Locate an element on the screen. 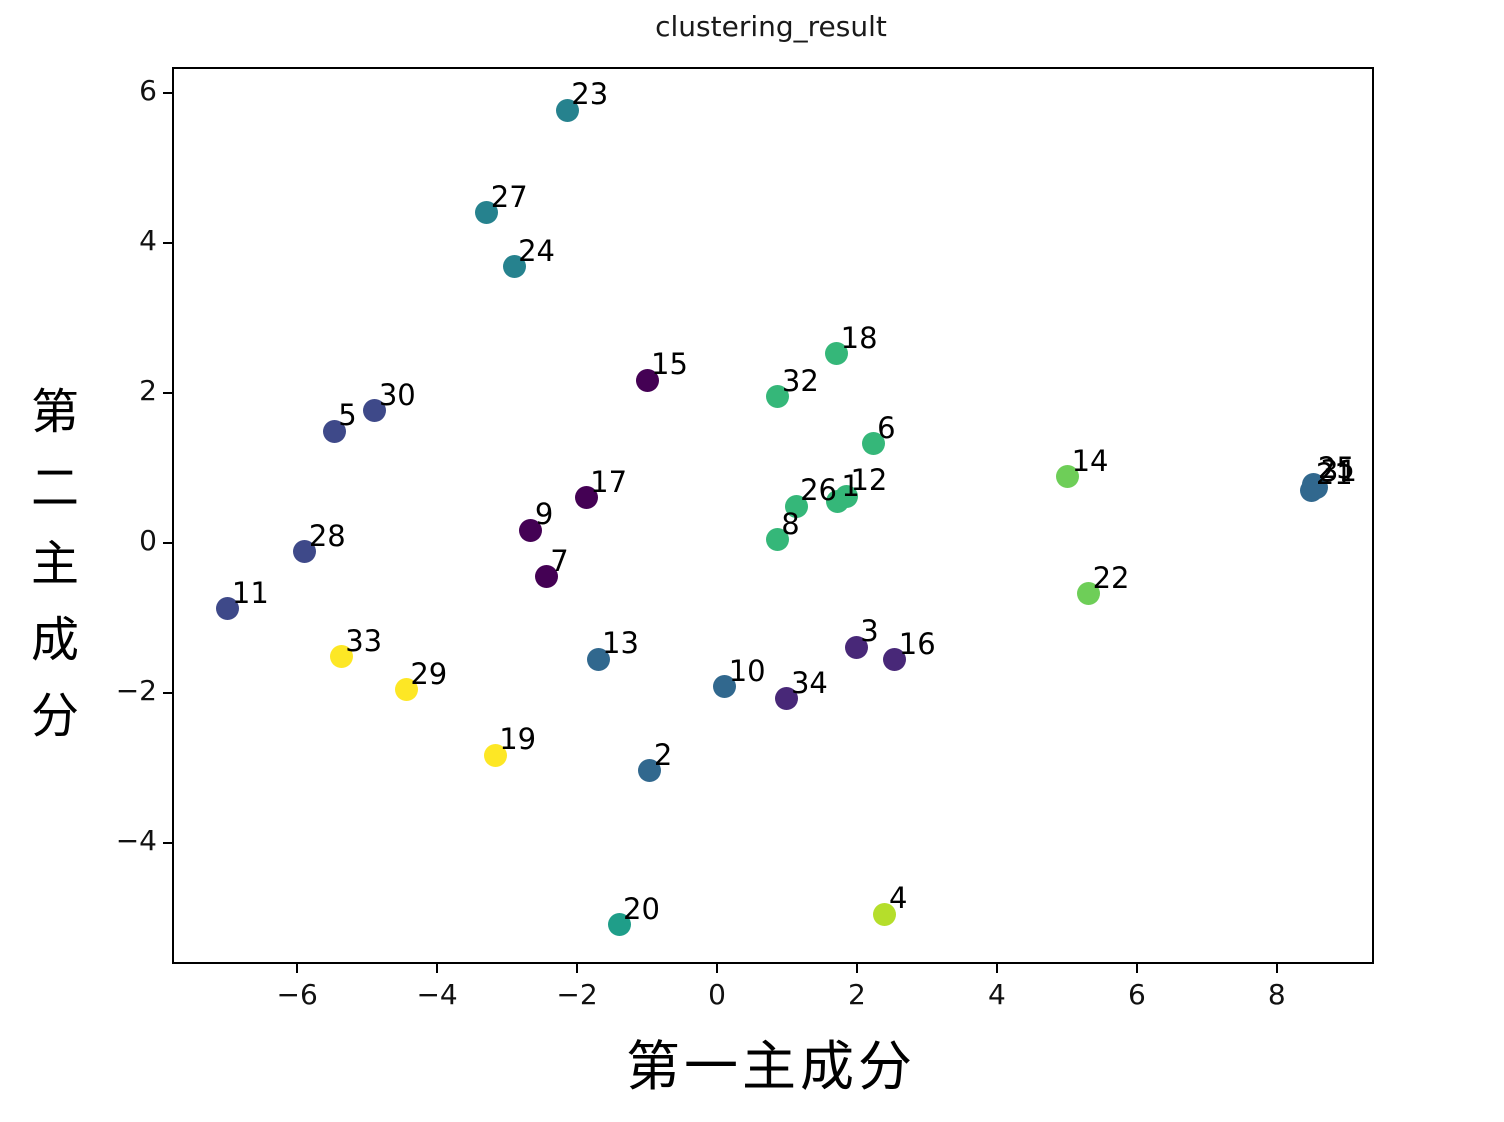 Image resolution: width=1504 pixels, height=1122 pixels. point-label: 3 is located at coordinates (869, 631).